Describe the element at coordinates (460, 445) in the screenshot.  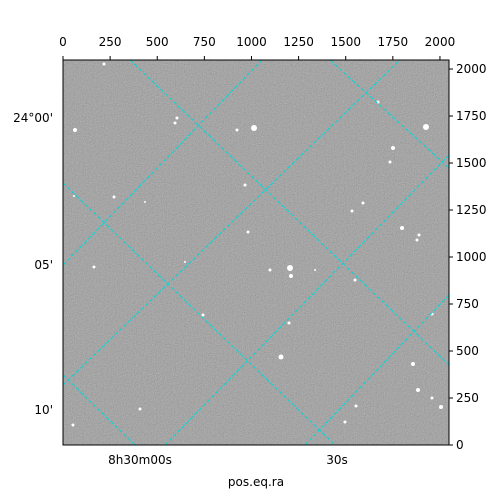
I see `y-tick-label: 0` at that location.